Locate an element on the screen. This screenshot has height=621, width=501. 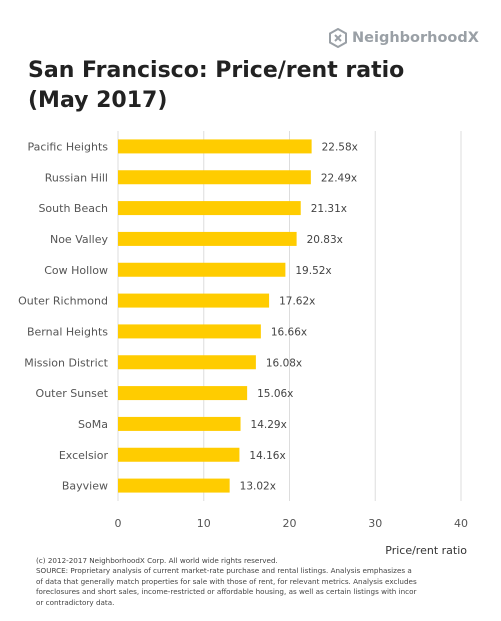
category-label: Mission District is located at coordinates (66, 362).